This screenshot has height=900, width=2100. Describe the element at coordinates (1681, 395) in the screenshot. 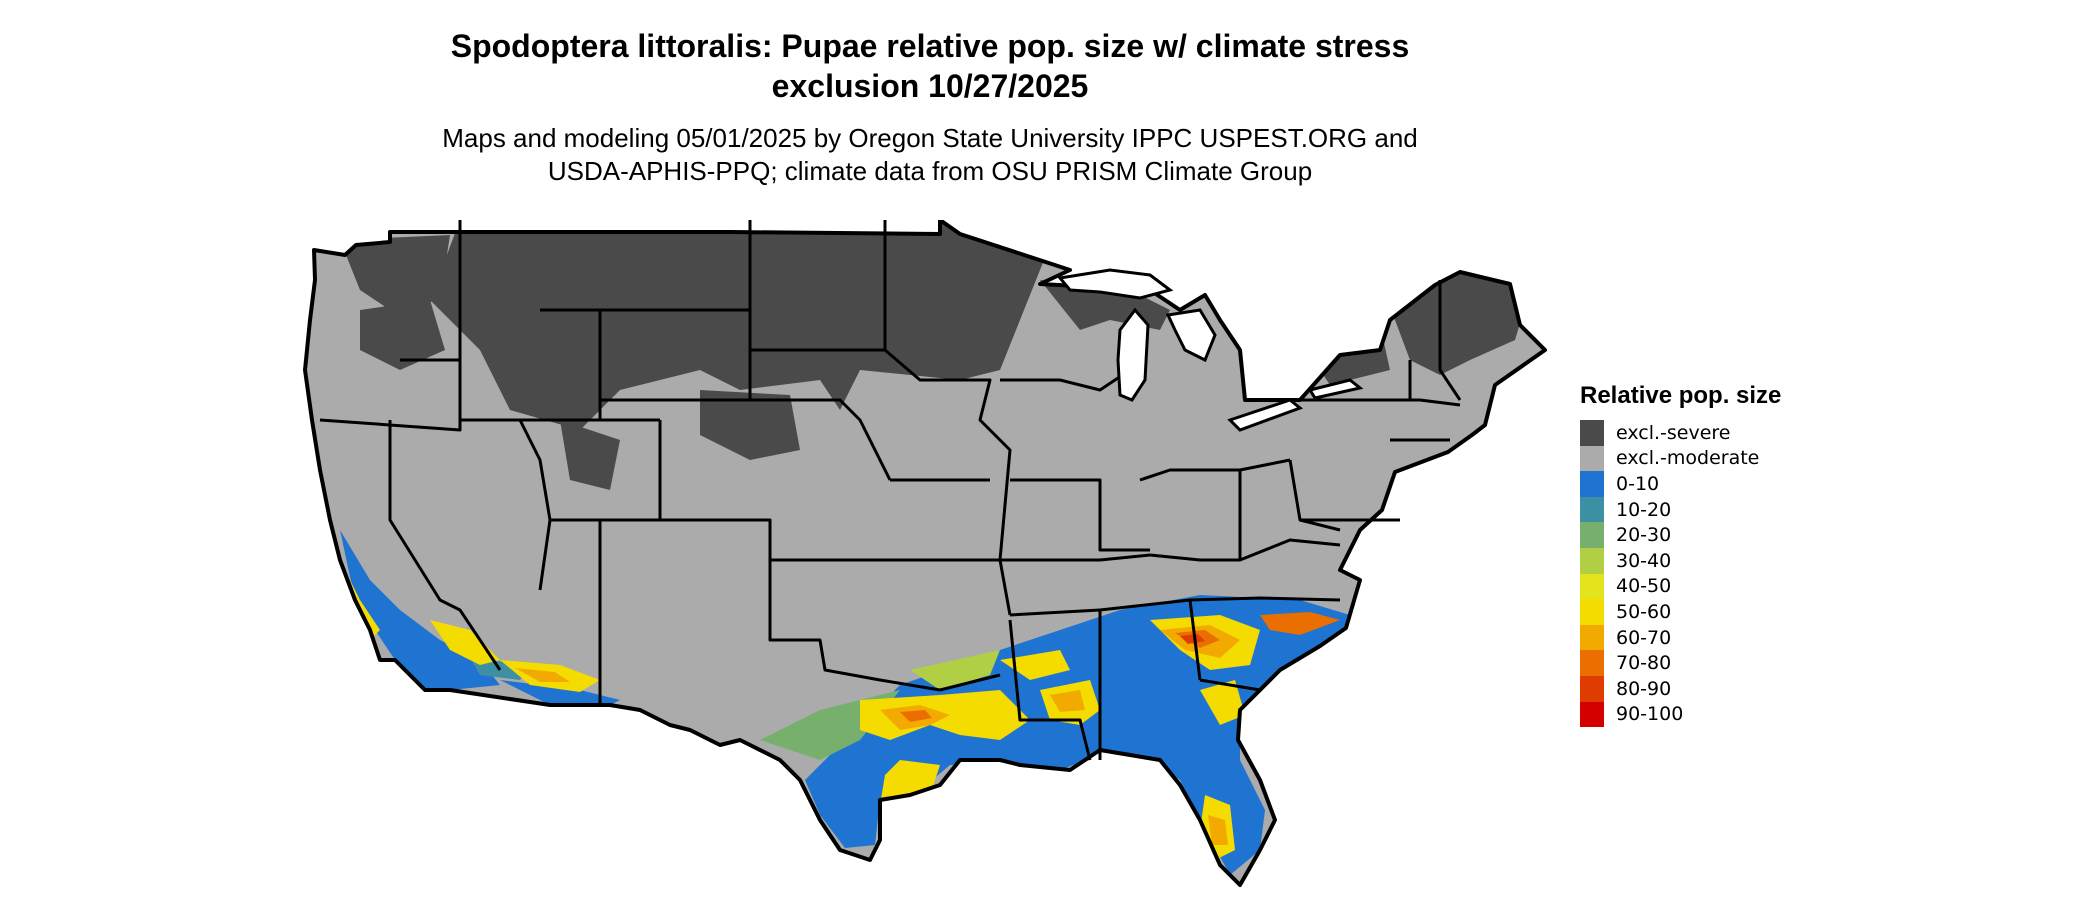

I see `legend-title: Relative pop. size` at that location.